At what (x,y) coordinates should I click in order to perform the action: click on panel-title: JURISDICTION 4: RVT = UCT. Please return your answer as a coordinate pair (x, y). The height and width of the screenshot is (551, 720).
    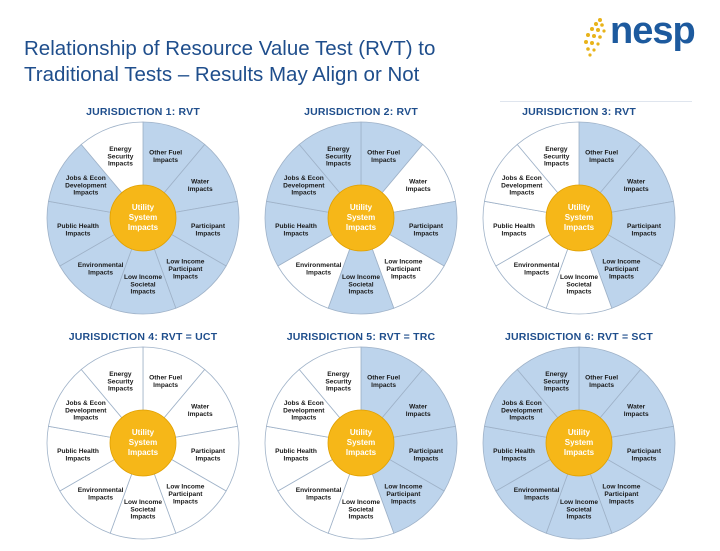
    Looking at the image, I should click on (143, 337).